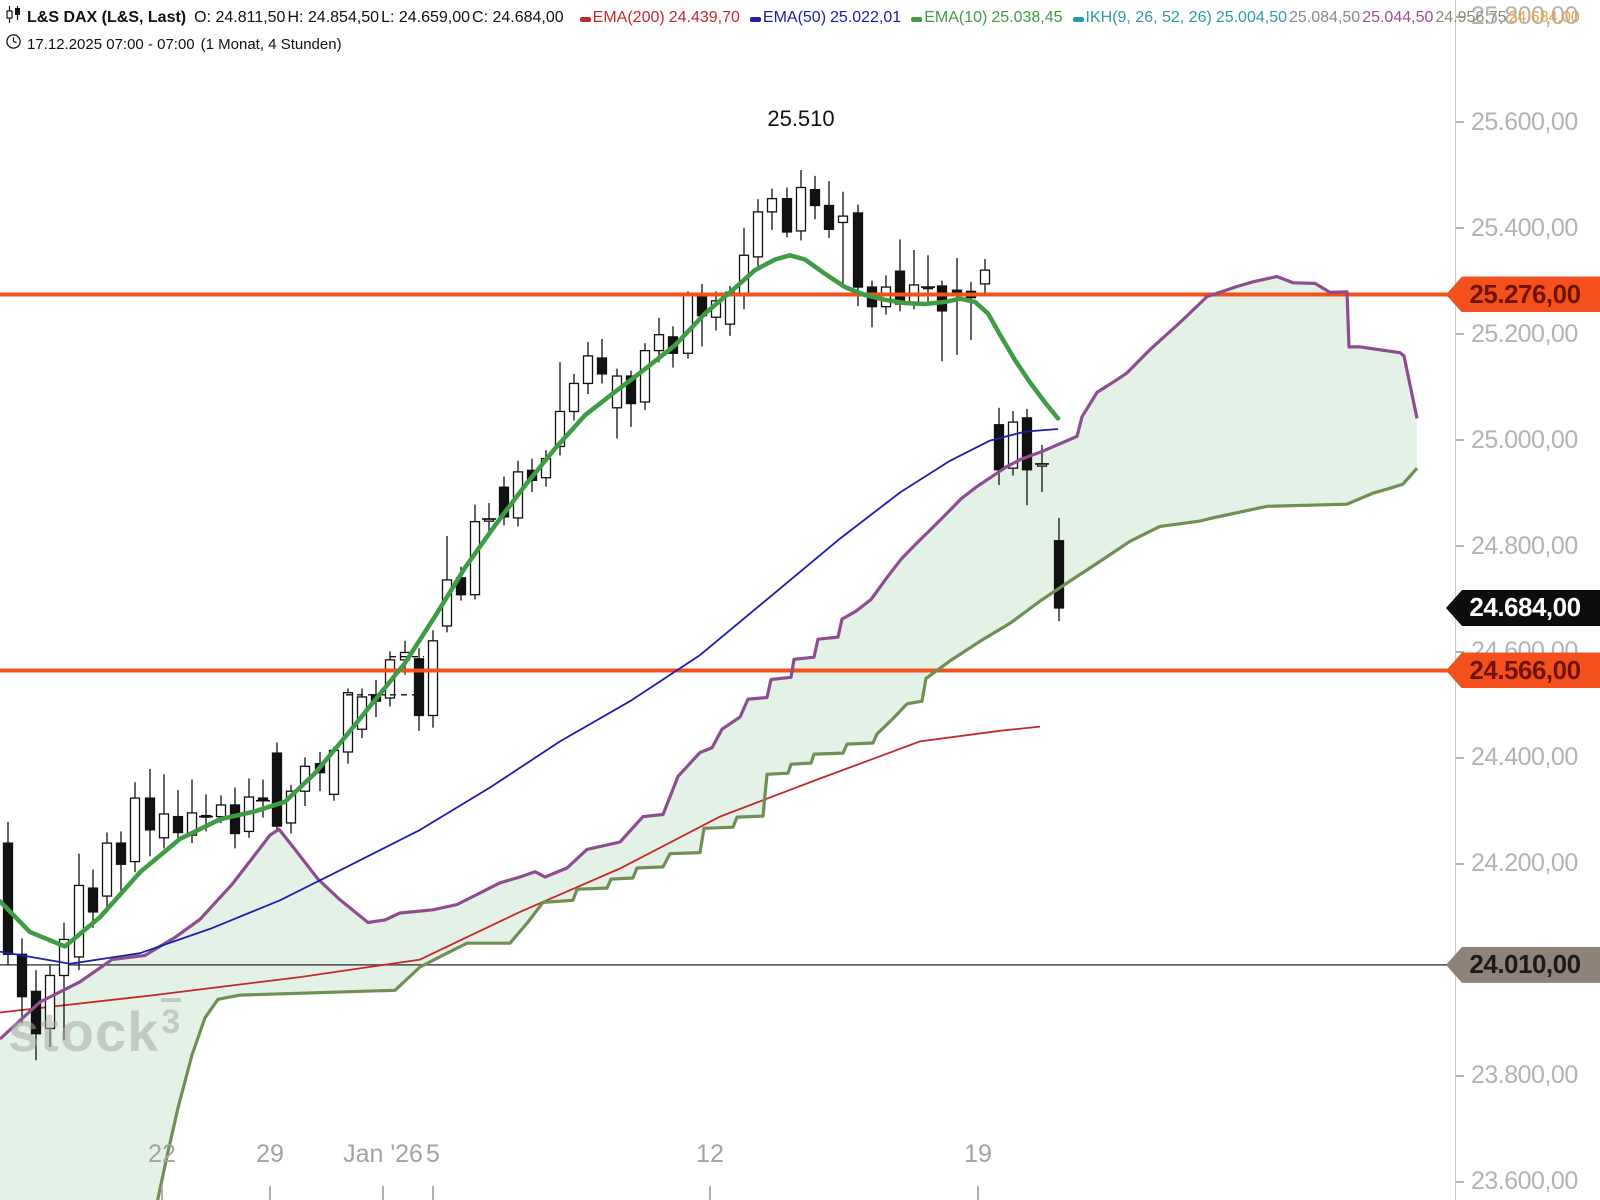  I want to click on y-tick-label: 23.600,00, so click(1524, 1181).